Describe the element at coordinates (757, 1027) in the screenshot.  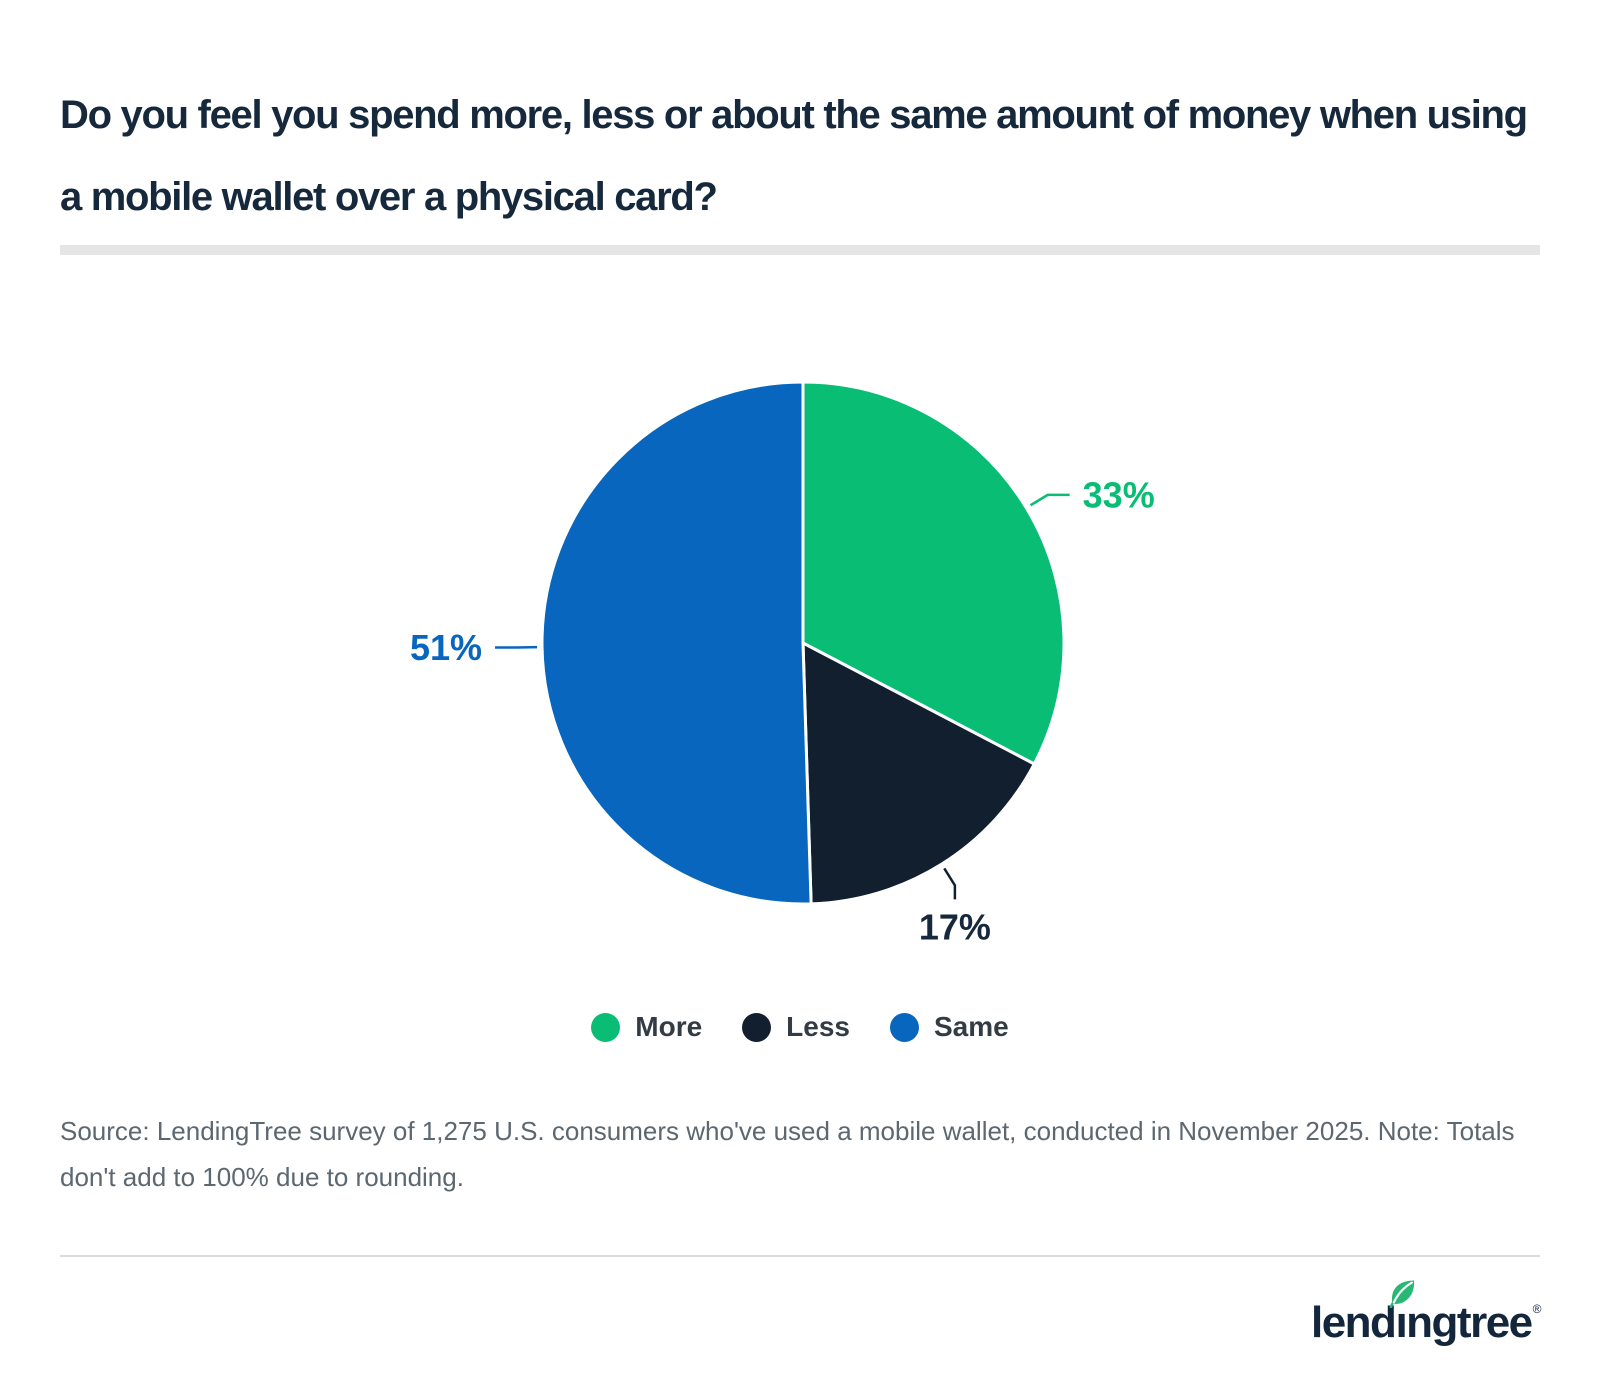
I see `legend-marker-less` at that location.